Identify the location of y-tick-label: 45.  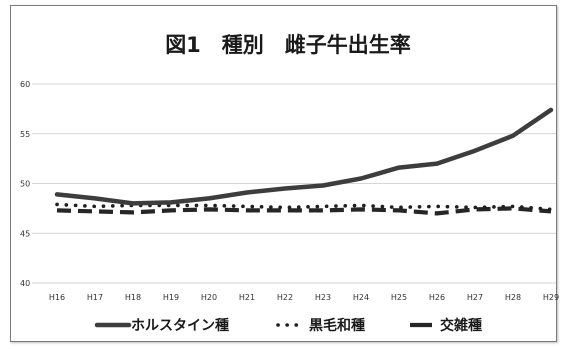
(25, 233).